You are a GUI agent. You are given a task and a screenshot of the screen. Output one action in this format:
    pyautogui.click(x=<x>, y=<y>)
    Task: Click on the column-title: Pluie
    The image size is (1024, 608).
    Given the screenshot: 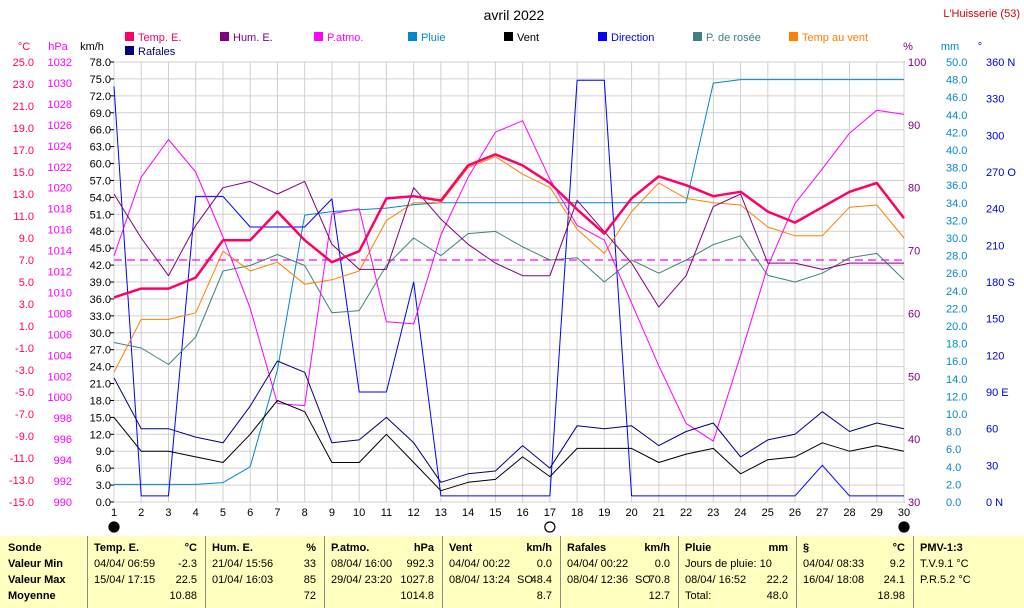 What is the action you would take?
    pyautogui.click(x=698, y=548)
    